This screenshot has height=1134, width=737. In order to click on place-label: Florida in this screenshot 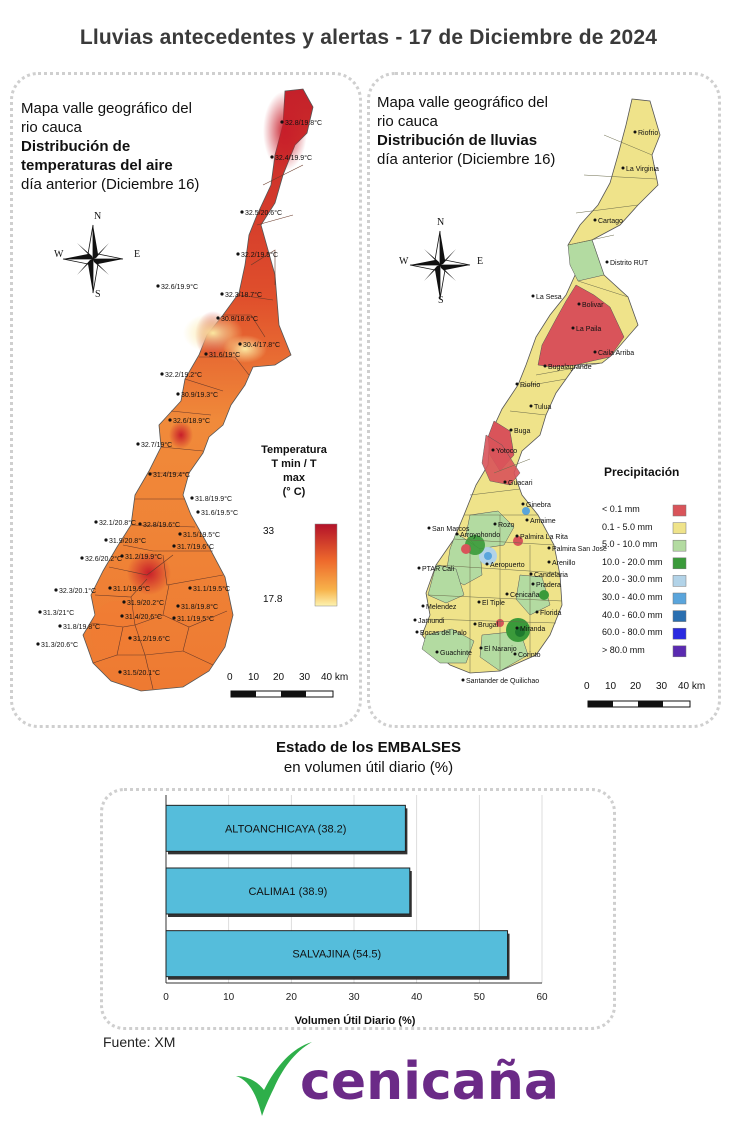, I will do `click(551, 613)`.